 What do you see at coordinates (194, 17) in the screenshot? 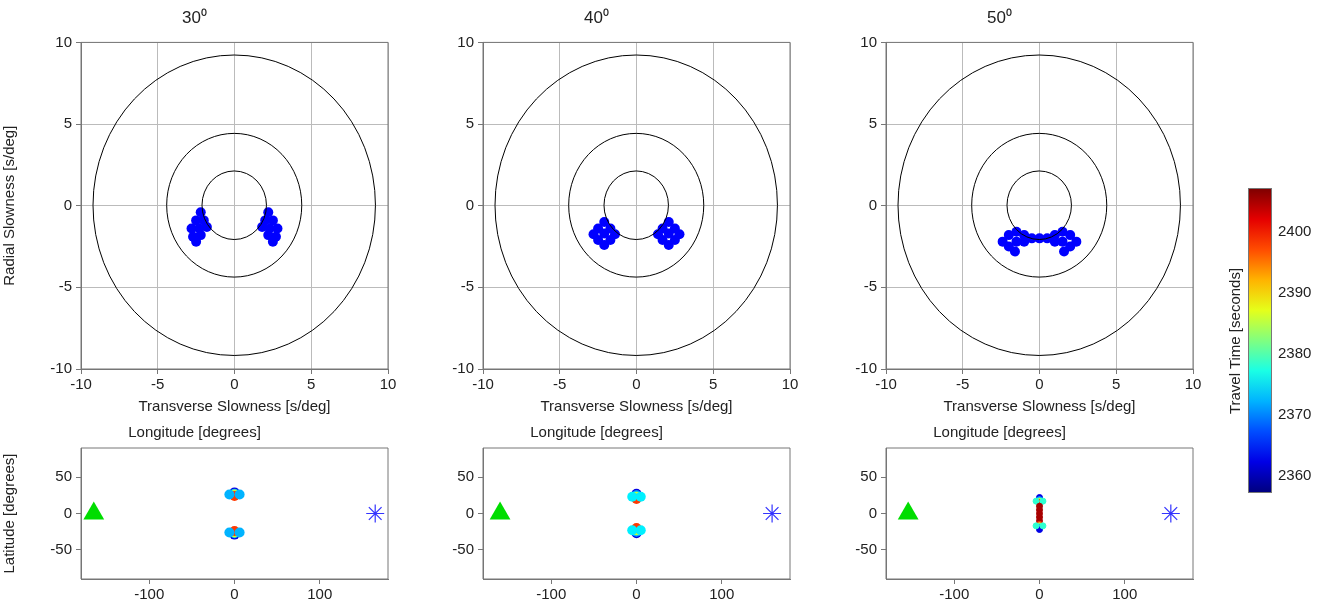
I see `chart-title: 30⁰` at bounding box center [194, 17].